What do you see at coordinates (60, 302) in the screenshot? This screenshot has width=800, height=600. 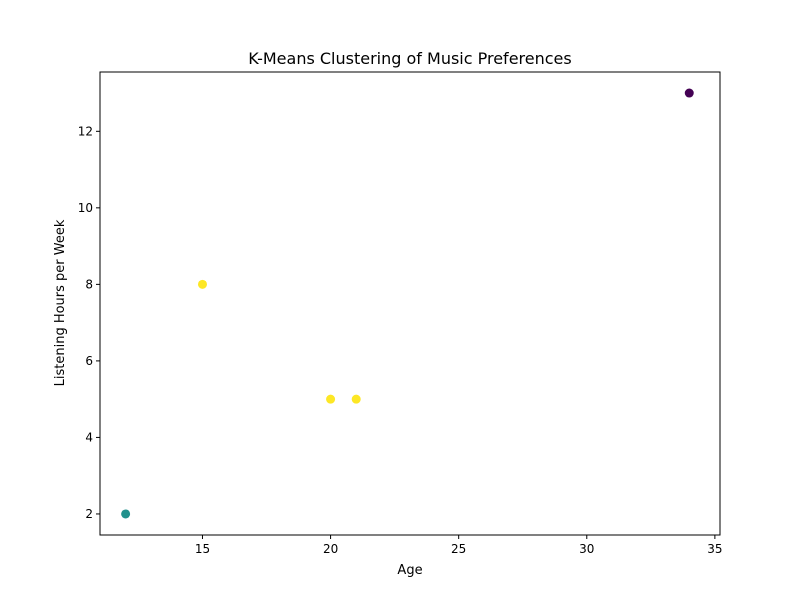 I see `y-axis-label: Listening Hours per Week` at bounding box center [60, 302].